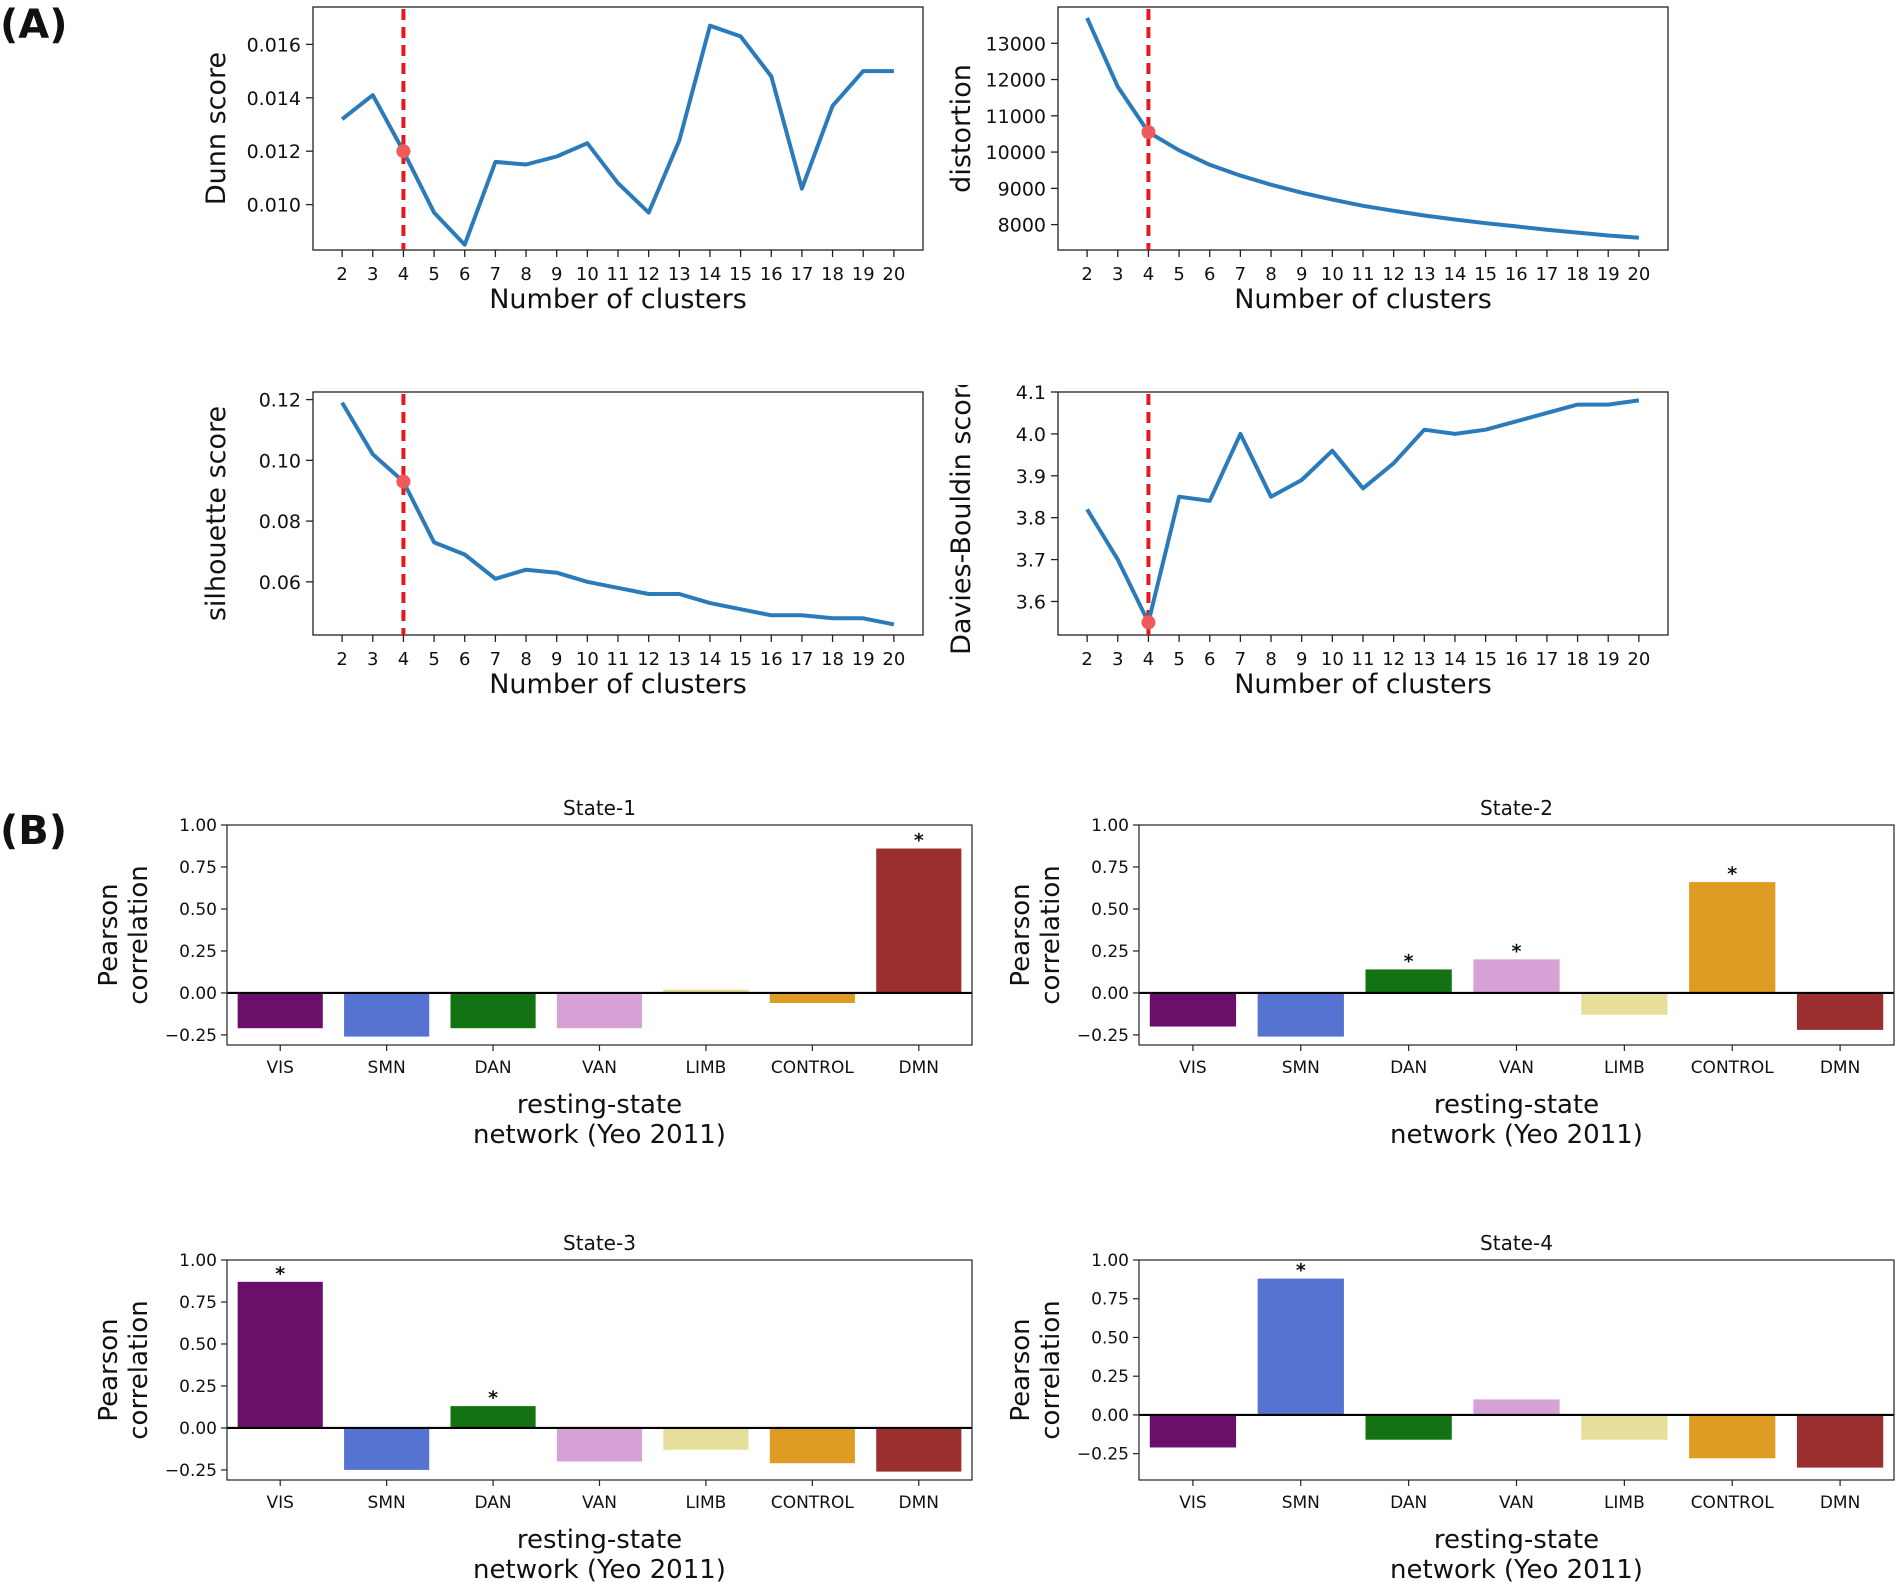 This screenshot has height=1588, width=1902. I want to click on bar-smn, so click(1300, 1346).